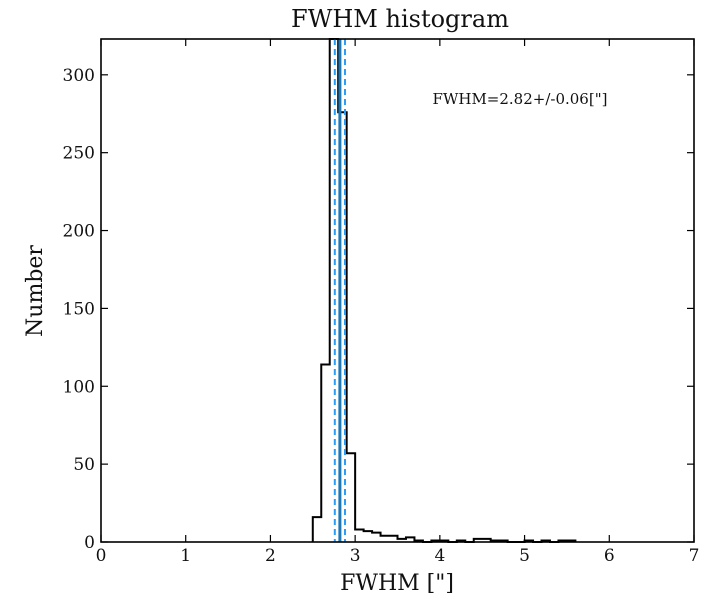 The image size is (713, 599). I want to click on chart-title: FWHM histogram, so click(400, 19).